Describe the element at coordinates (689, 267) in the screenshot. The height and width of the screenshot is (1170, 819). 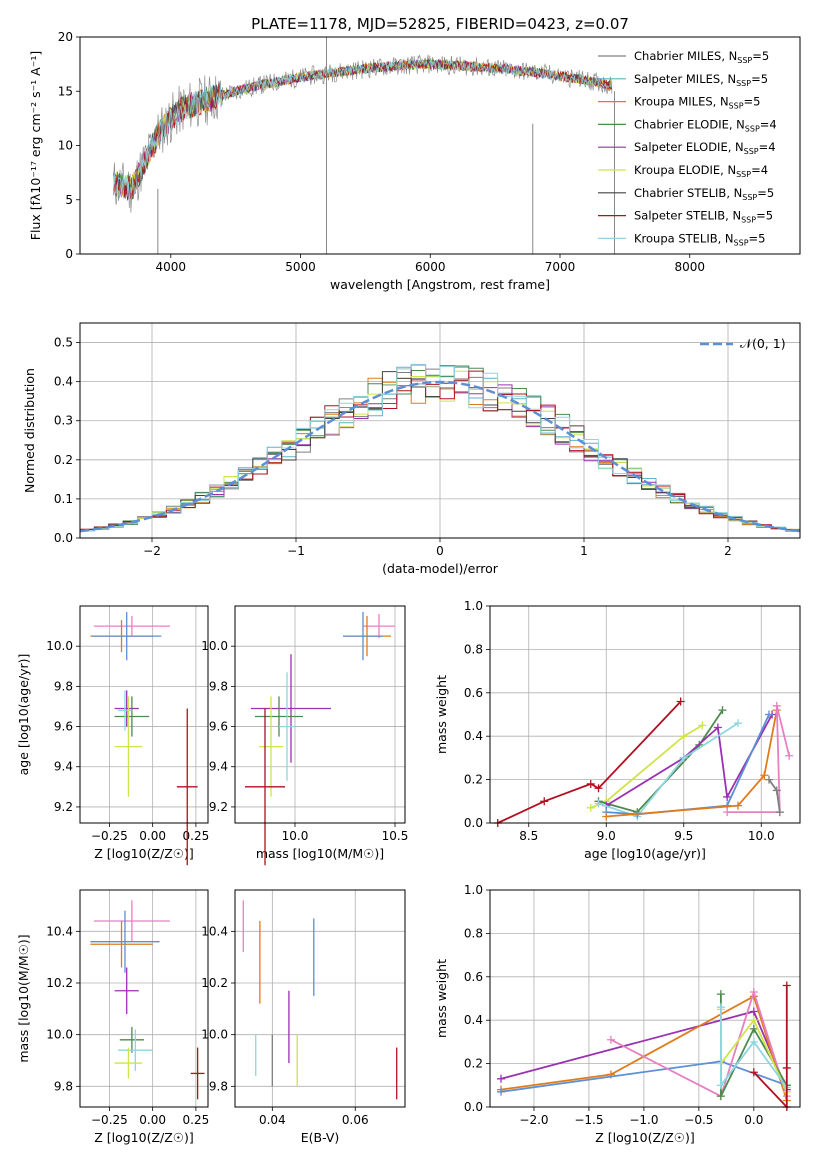
I see `x-tick-label: 8000` at that location.